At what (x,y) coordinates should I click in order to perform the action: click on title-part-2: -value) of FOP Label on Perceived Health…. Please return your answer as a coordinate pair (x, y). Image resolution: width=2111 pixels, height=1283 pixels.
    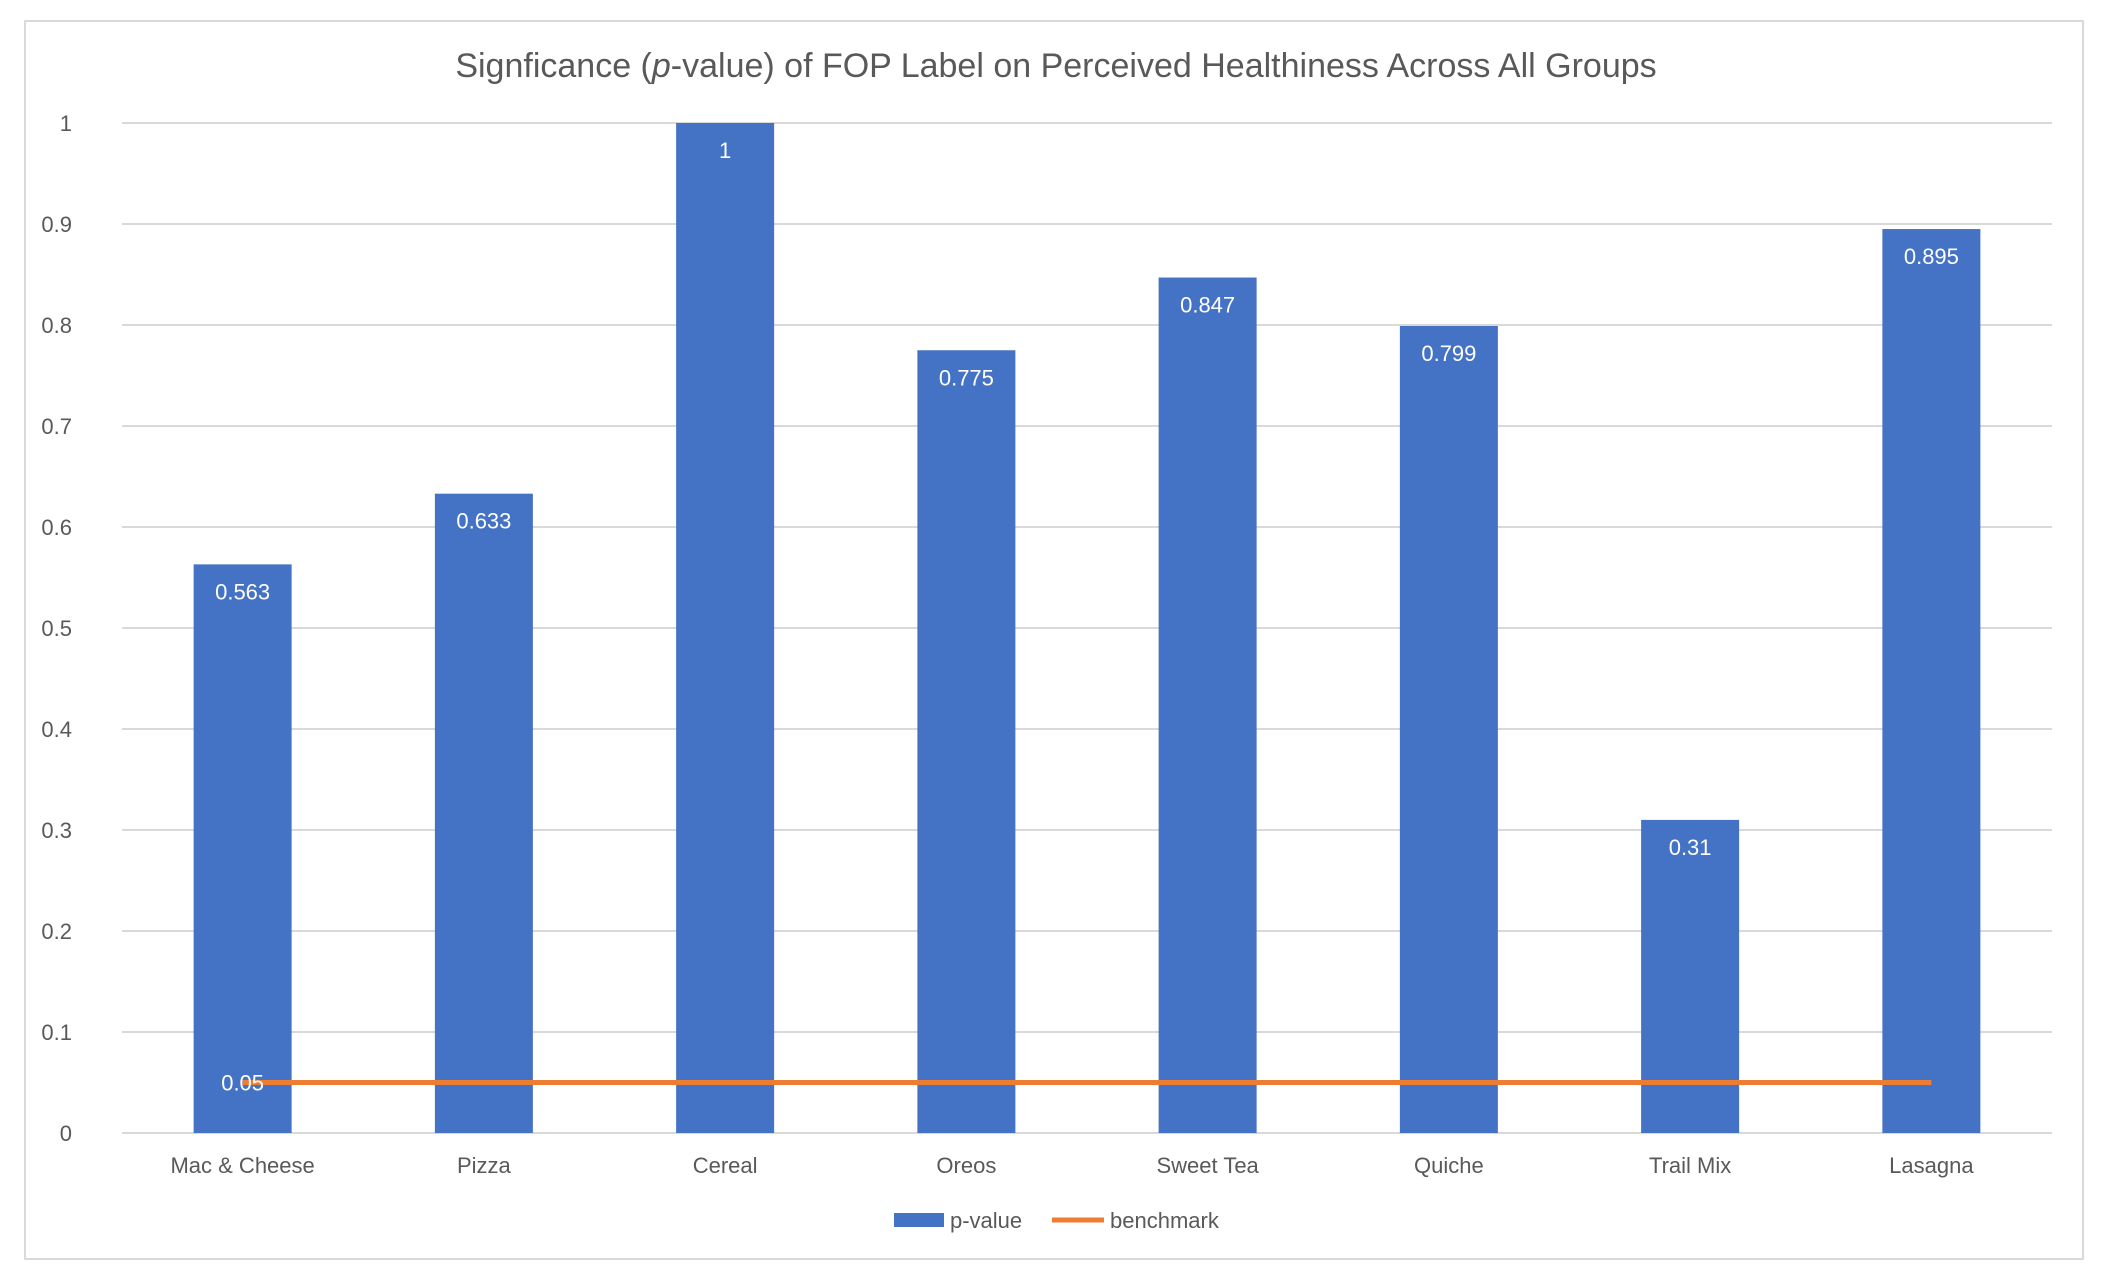
    Looking at the image, I should click on (1164, 66).